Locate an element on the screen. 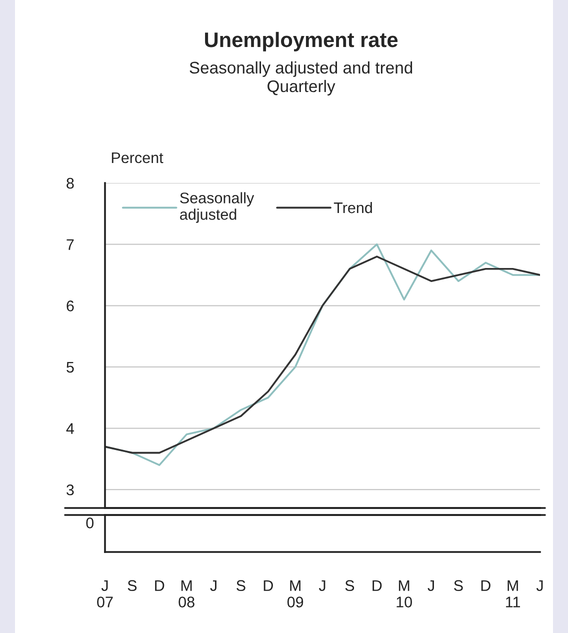 The image size is (568, 633). x-tick-label: M 10 is located at coordinates (404, 594).